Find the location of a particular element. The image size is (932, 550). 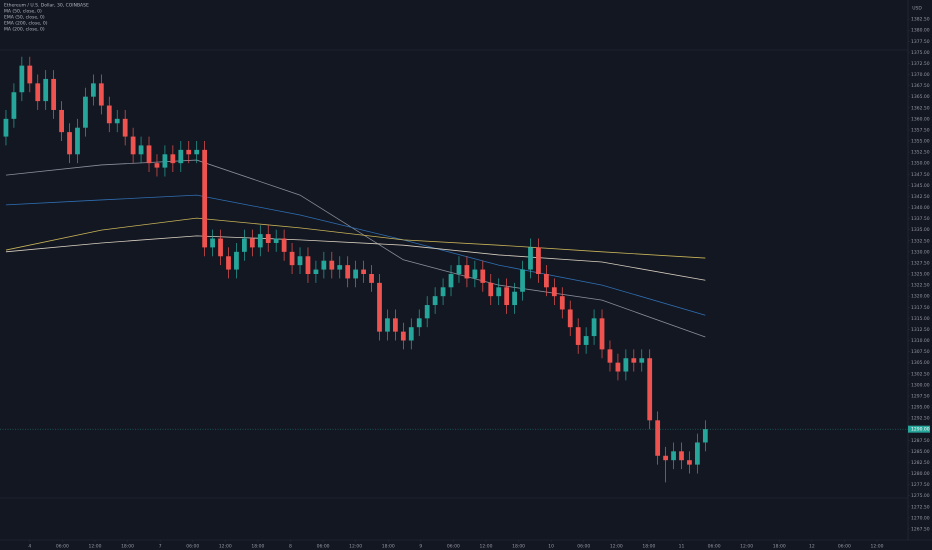

y-tick-label: 1297.50 is located at coordinates (920, 396).